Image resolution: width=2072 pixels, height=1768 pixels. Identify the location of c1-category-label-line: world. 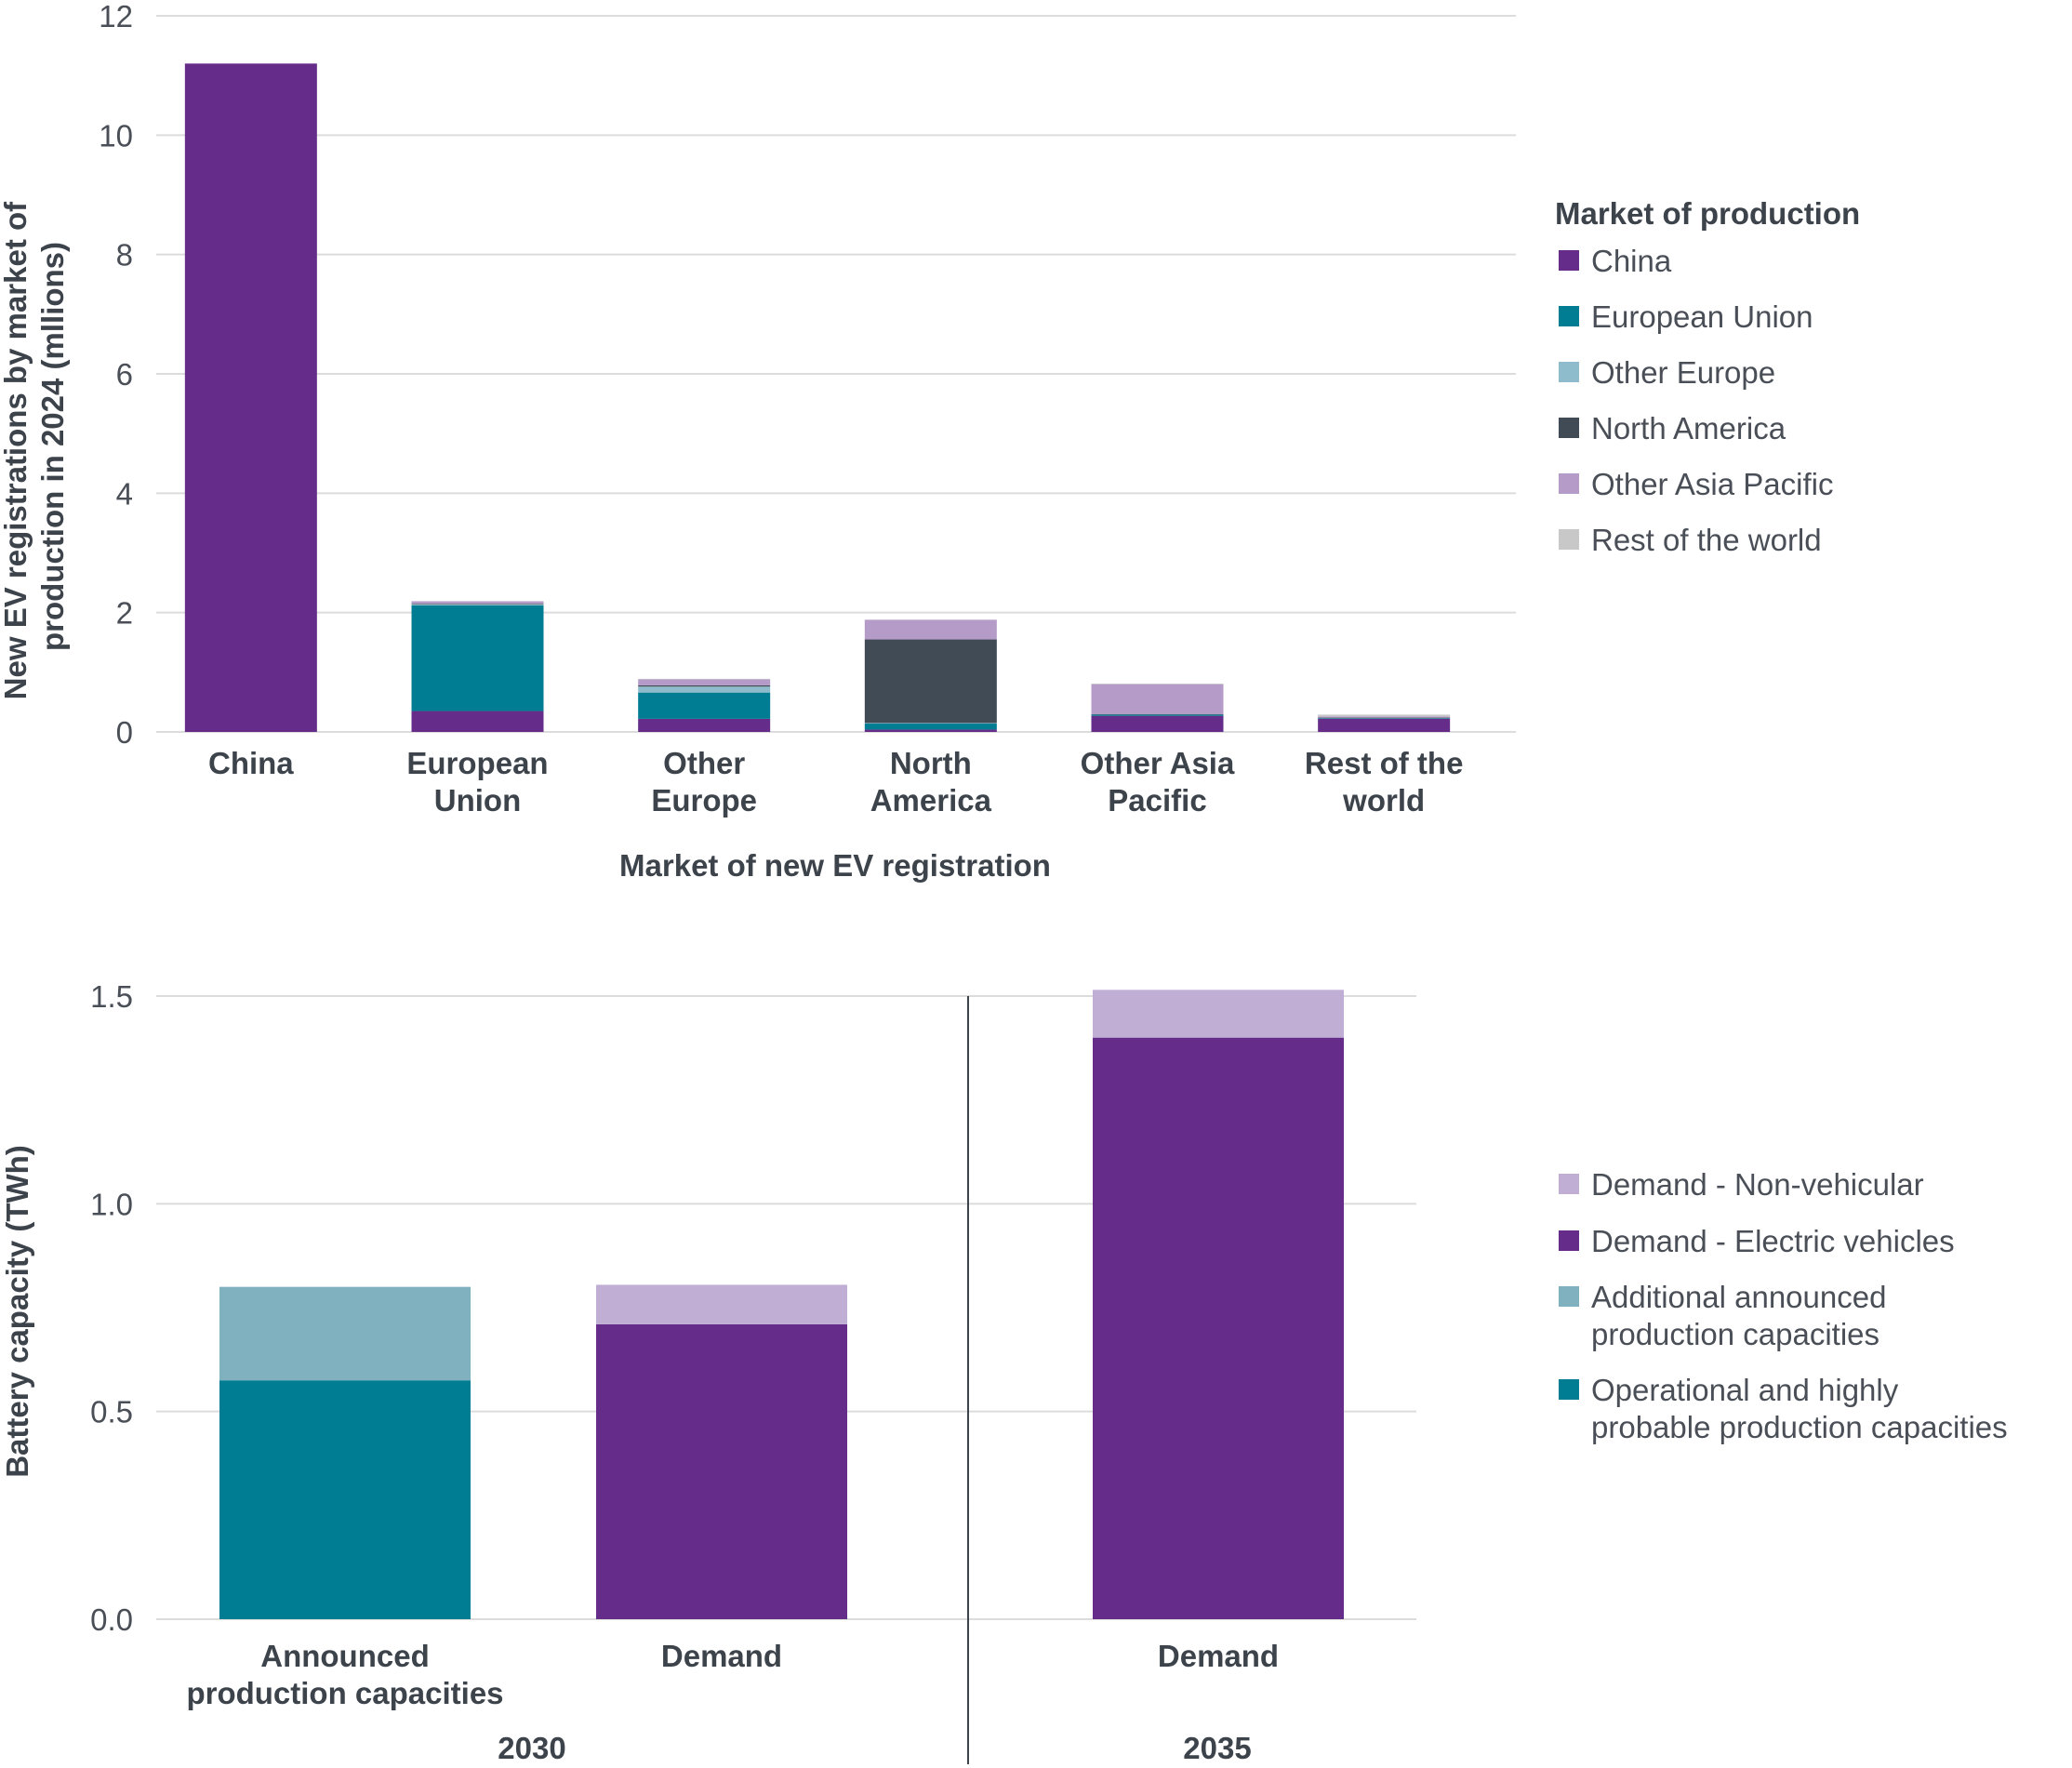
(1383, 800).